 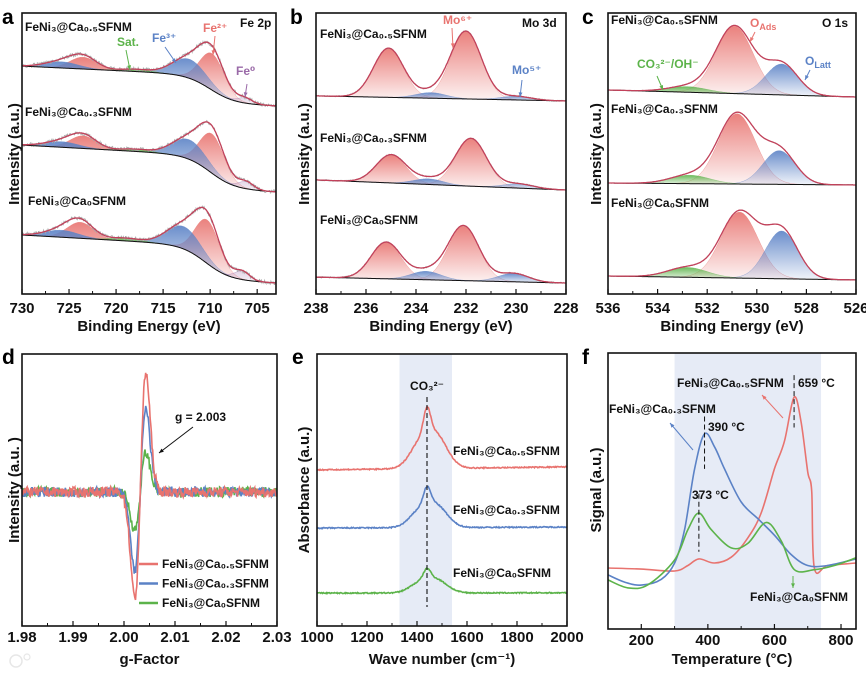 What do you see at coordinates (586, 357) in the screenshot?
I see `panel-letter: f` at bounding box center [586, 357].